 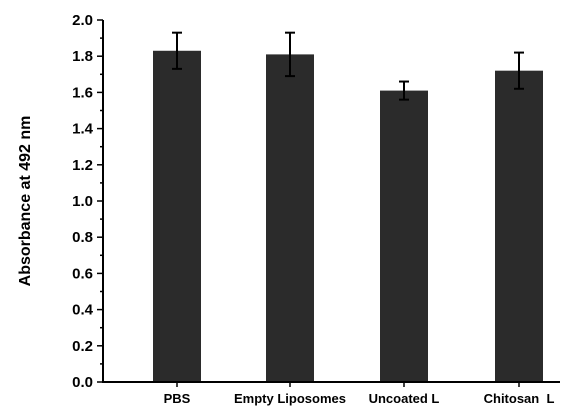 What do you see at coordinates (82, 237) in the screenshot?
I see `y-tick-label: 0.8` at bounding box center [82, 237].